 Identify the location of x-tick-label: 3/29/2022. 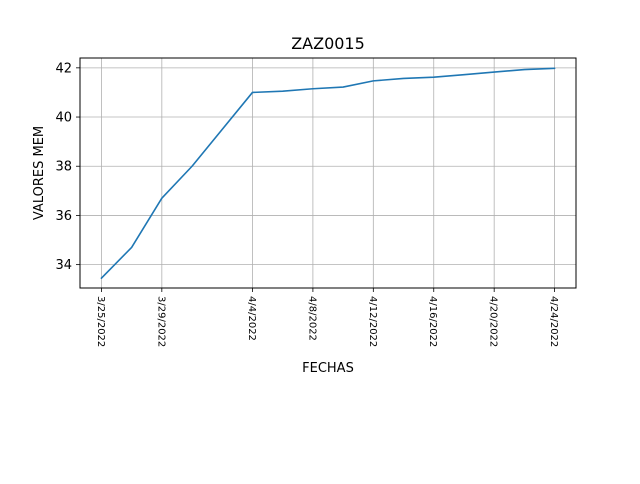
(160, 321).